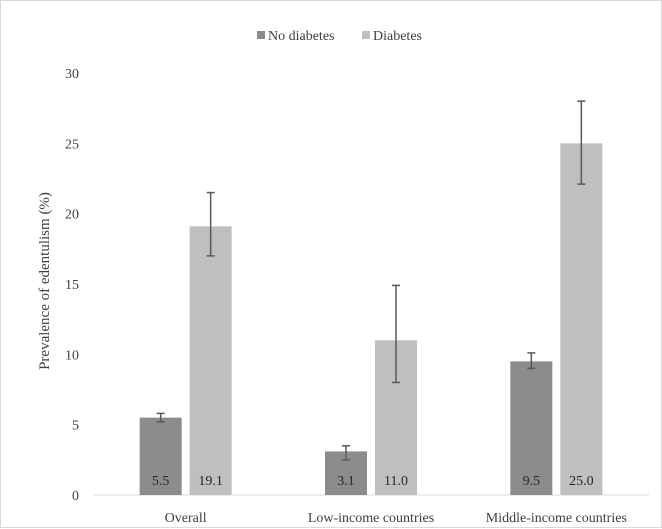 This screenshot has height=529, width=662. What do you see at coordinates (396, 481) in the screenshot?
I see `data-label-diabetes-1: 11.0` at bounding box center [396, 481].